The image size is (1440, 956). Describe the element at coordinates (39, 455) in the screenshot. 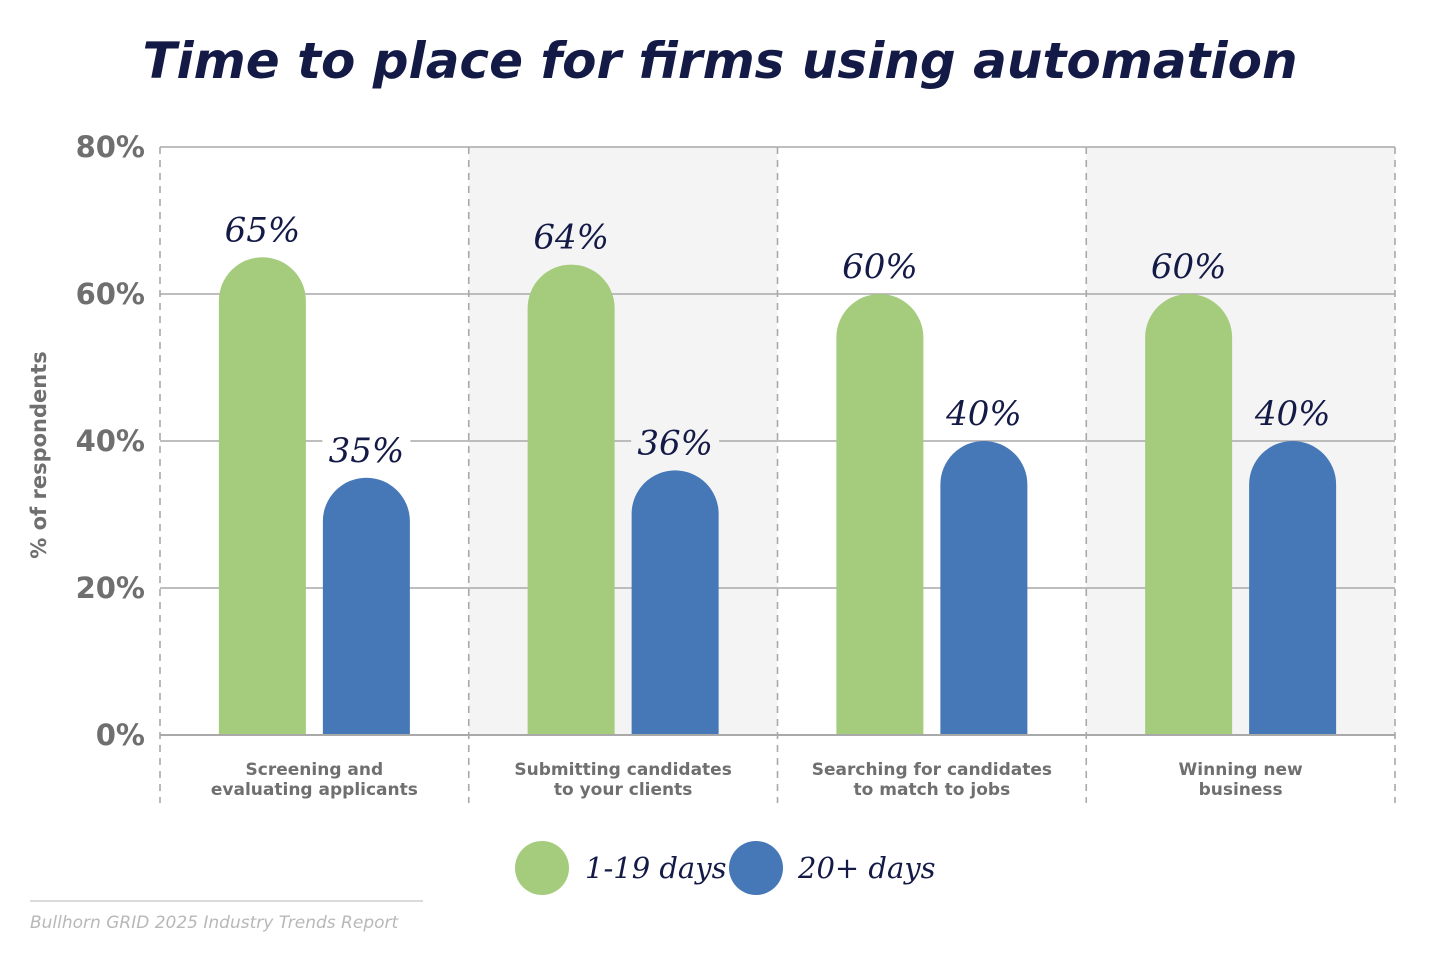

I see `y-axis-label: % of respondents` at that location.